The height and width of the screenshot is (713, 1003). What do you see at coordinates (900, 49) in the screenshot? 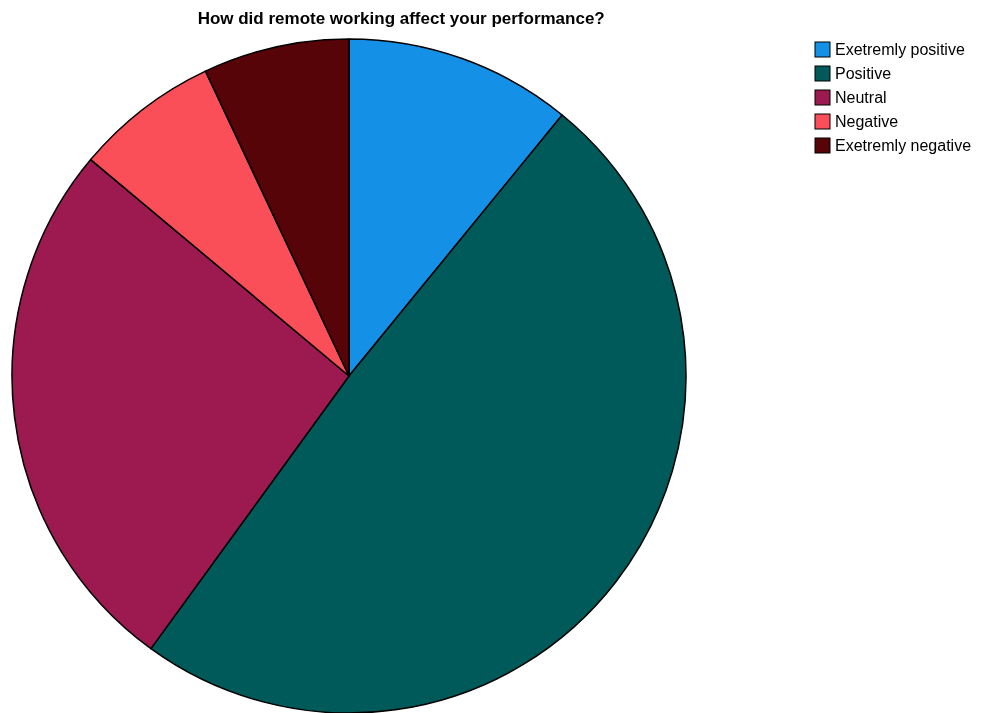
I see `legend-label: Exetremly positive` at bounding box center [900, 49].